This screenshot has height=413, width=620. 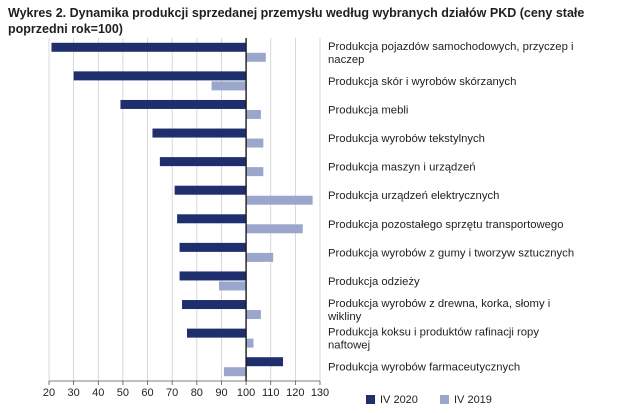 What do you see at coordinates (221, 393) in the screenshot?
I see `x-tick-label: 90` at bounding box center [221, 393].